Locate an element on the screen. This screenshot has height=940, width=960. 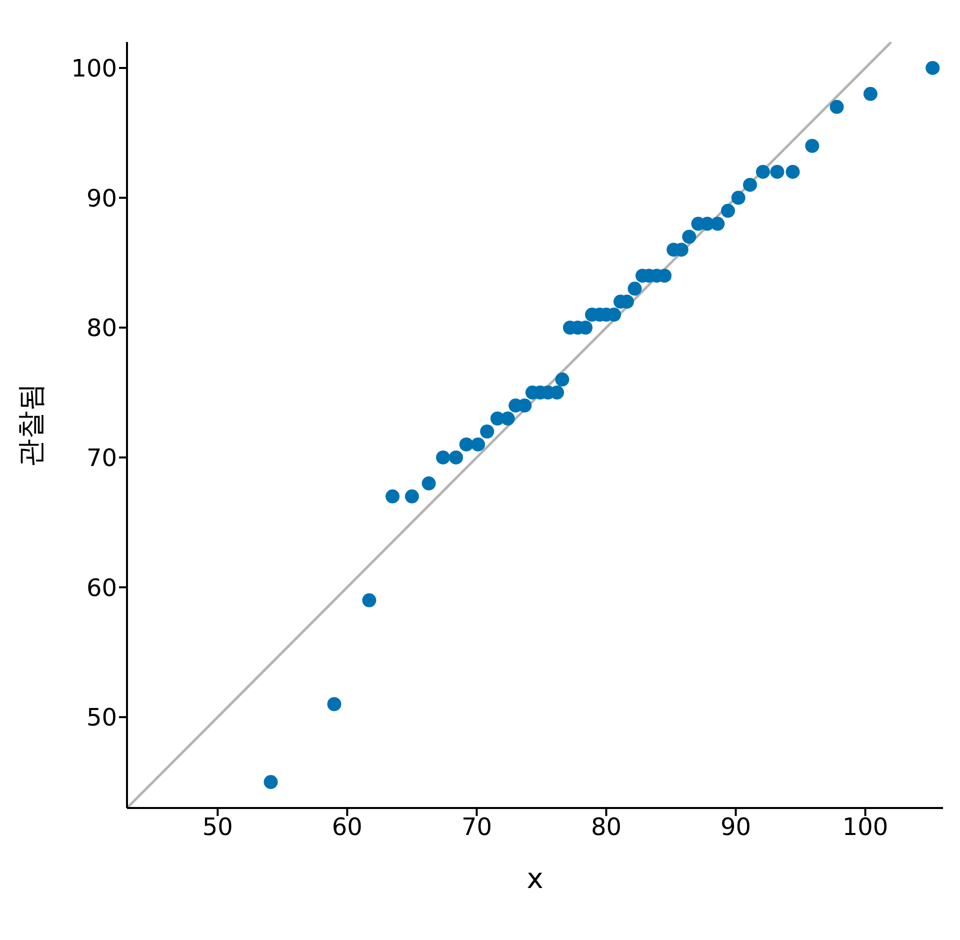
x-tick-label: 70 is located at coordinates (476, 827).